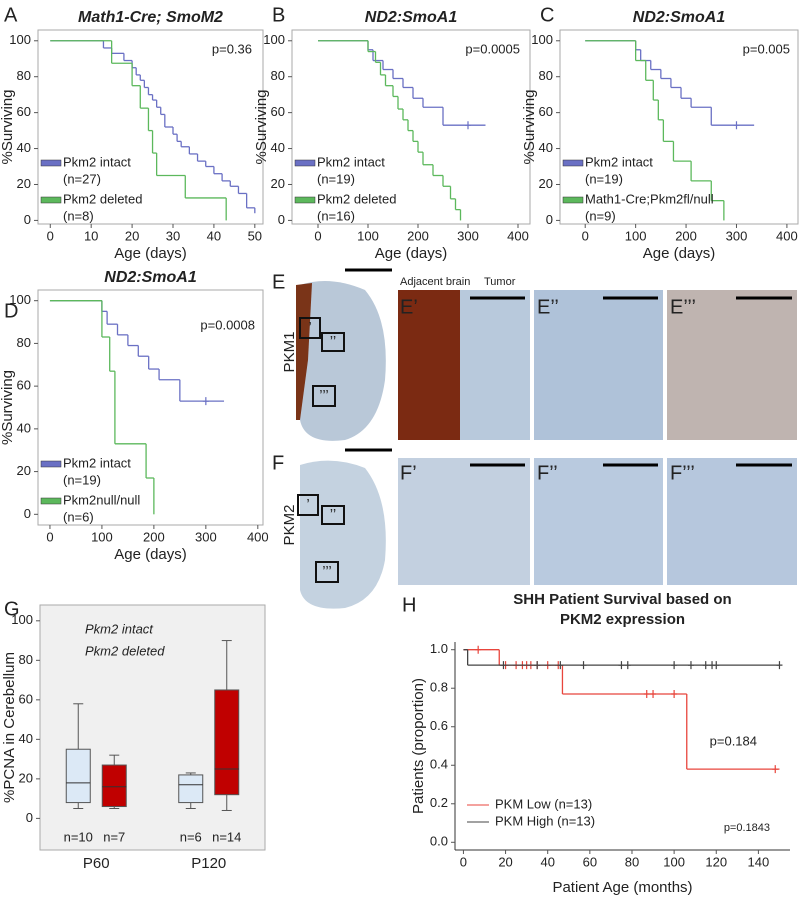  What do you see at coordinates (78, 215) in the screenshot?
I see `legend-count: (n=8)` at bounding box center [78, 215].